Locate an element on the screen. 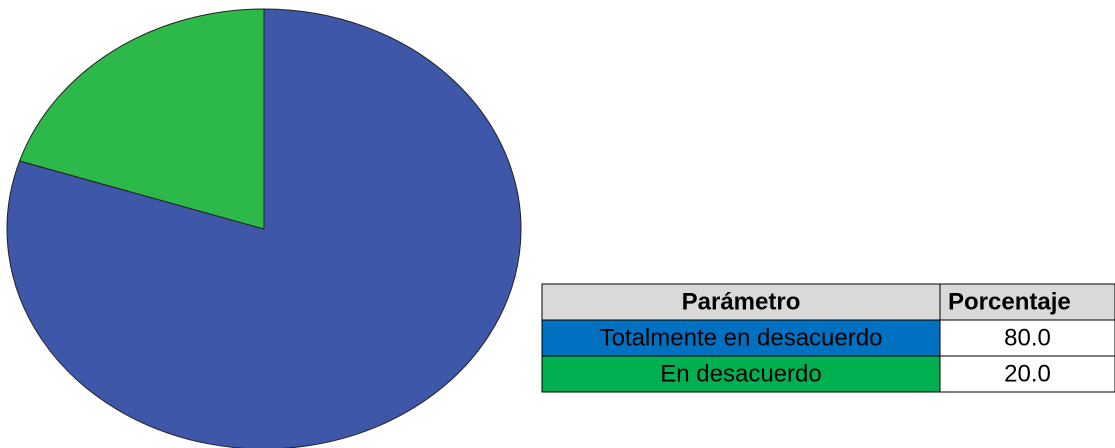 The width and height of the screenshot is (1115, 448). table-header is located at coordinates (828, 302).